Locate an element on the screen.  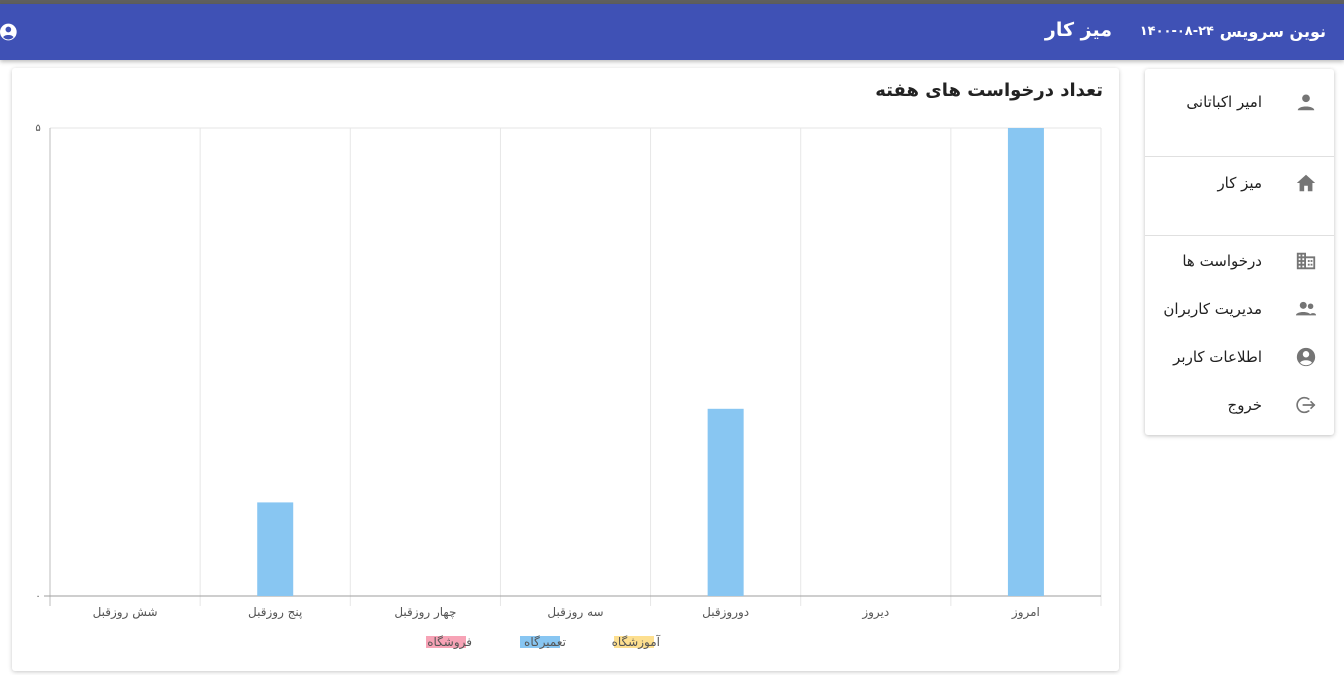
x-tick-label: پنج روزقبل is located at coordinates (275, 612).